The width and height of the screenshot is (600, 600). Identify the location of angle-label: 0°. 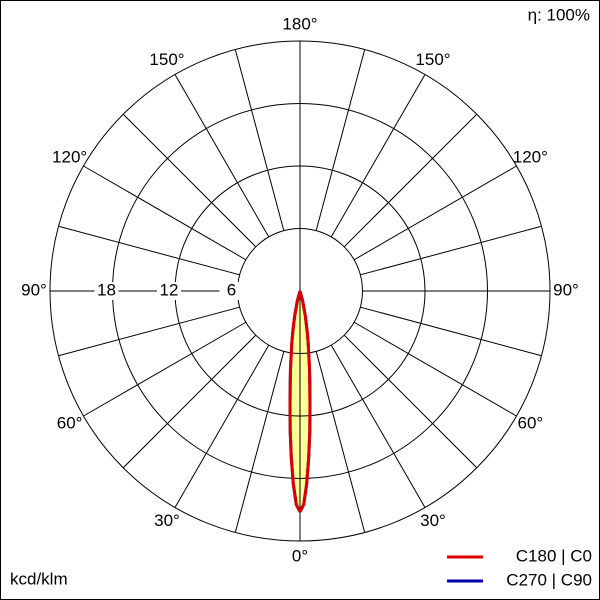
(300, 555).